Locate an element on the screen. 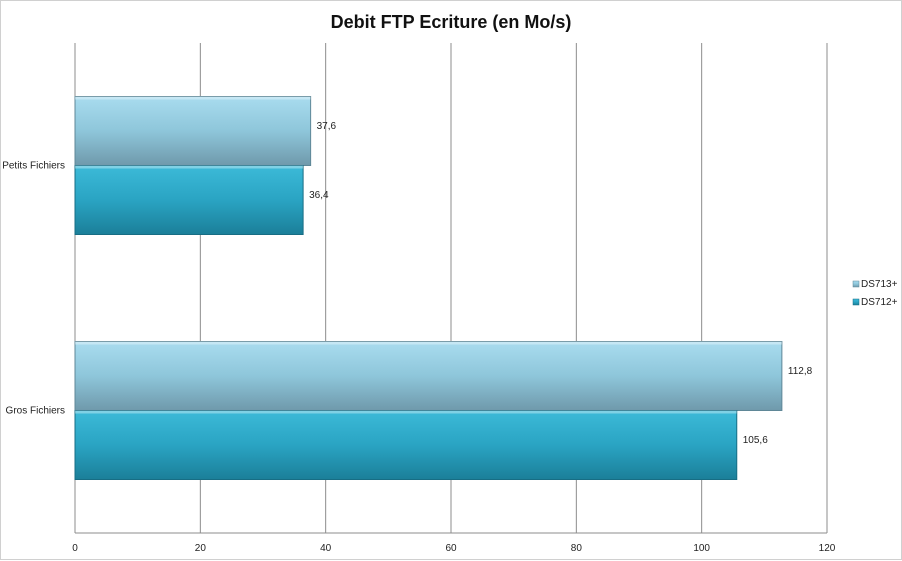  x-tick-label: 20 is located at coordinates (201, 548).